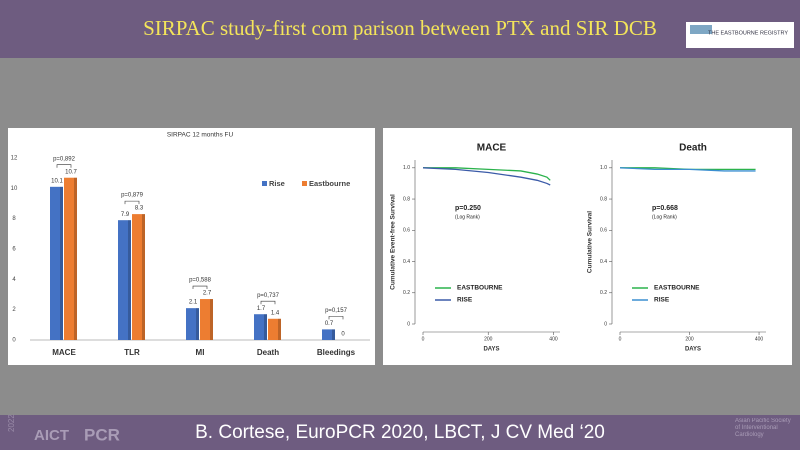  What do you see at coordinates (492, 148) in the screenshot?
I see `chart-title: MACE` at bounding box center [492, 148].